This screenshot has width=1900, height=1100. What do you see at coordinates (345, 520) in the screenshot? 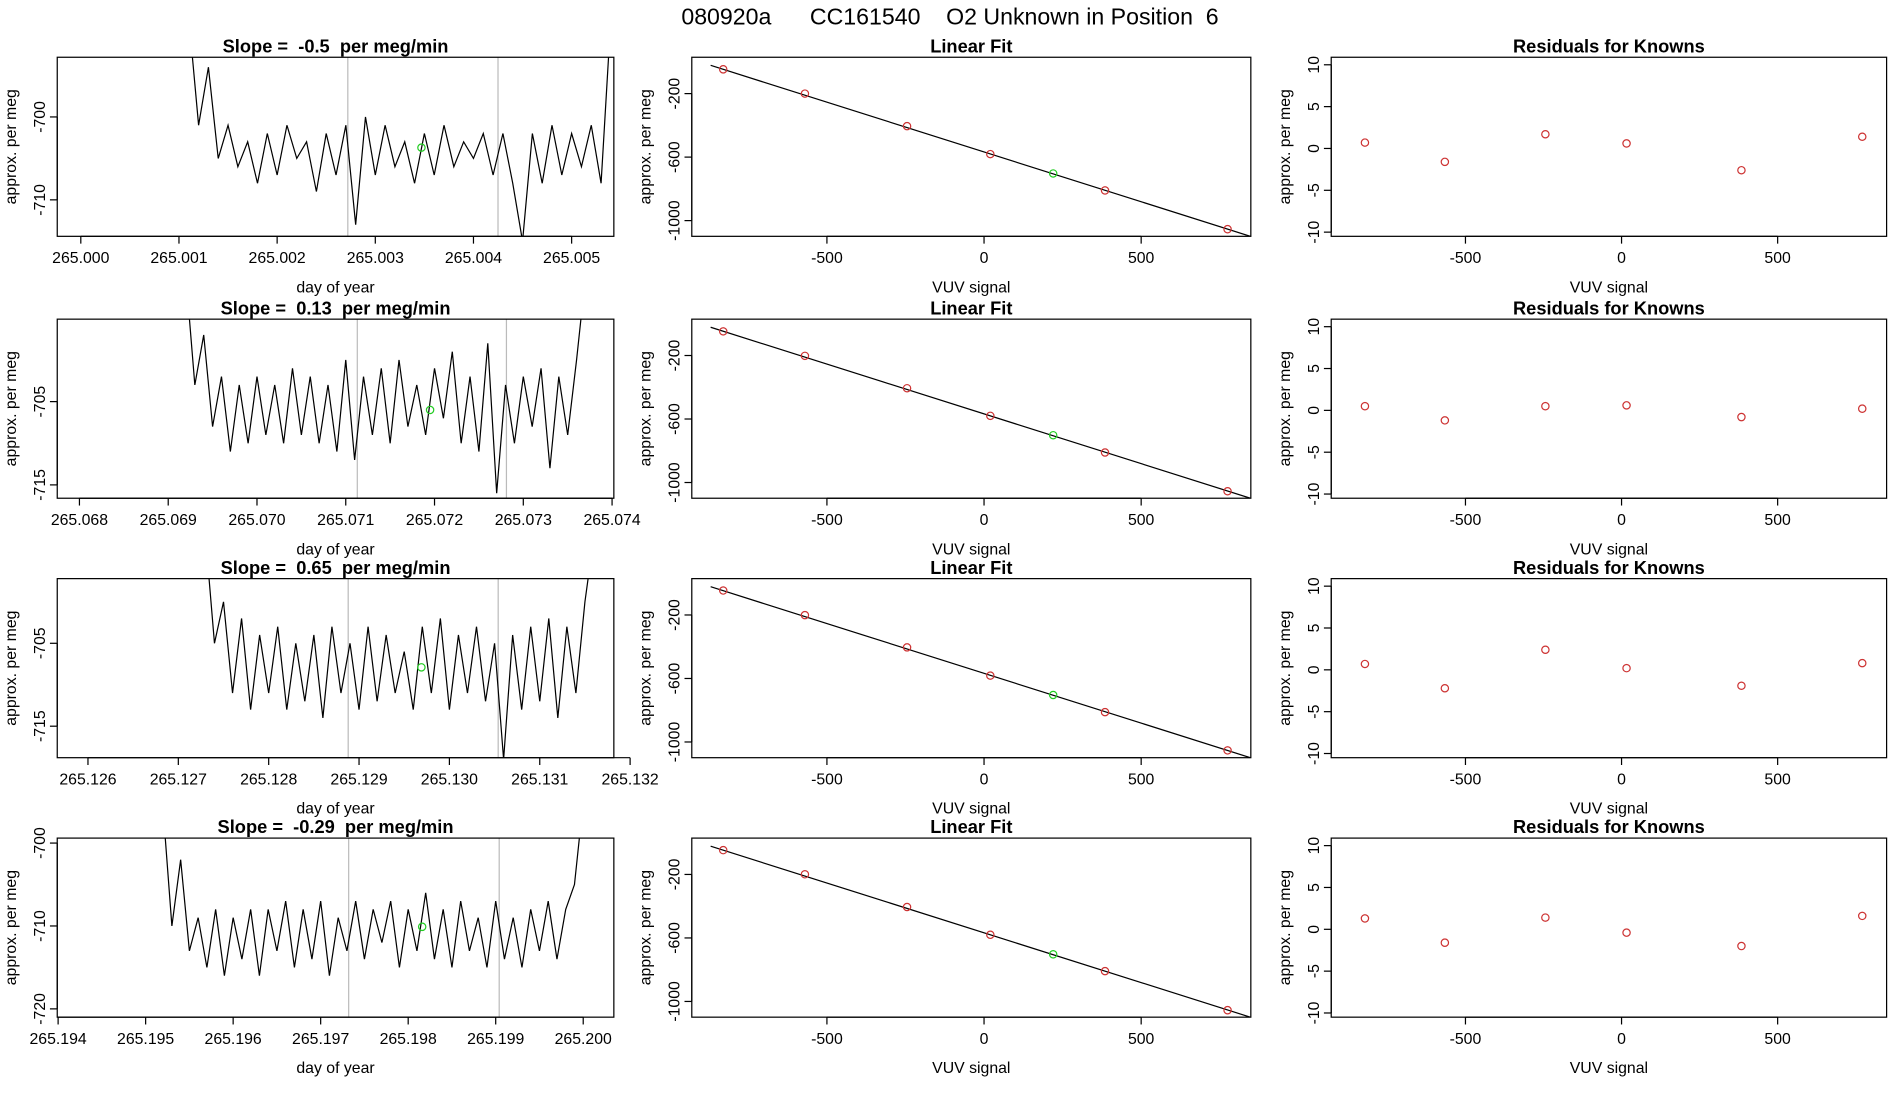
I see `x-tick-label: 265.071` at bounding box center [345, 520].